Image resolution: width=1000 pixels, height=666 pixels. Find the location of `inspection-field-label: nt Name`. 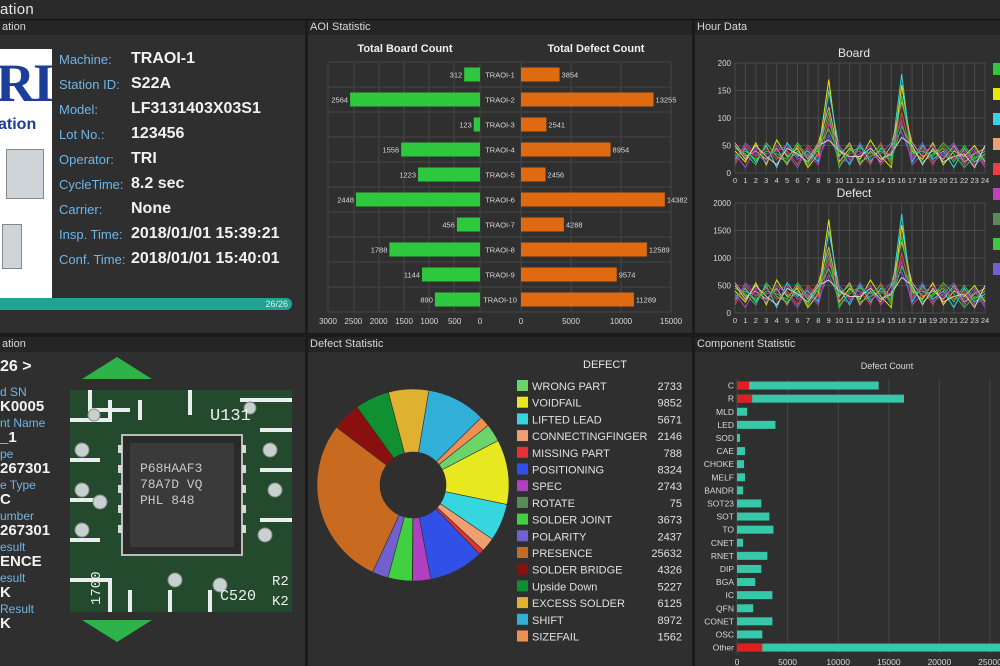

inspection-field-label: nt Name is located at coordinates (23, 423).